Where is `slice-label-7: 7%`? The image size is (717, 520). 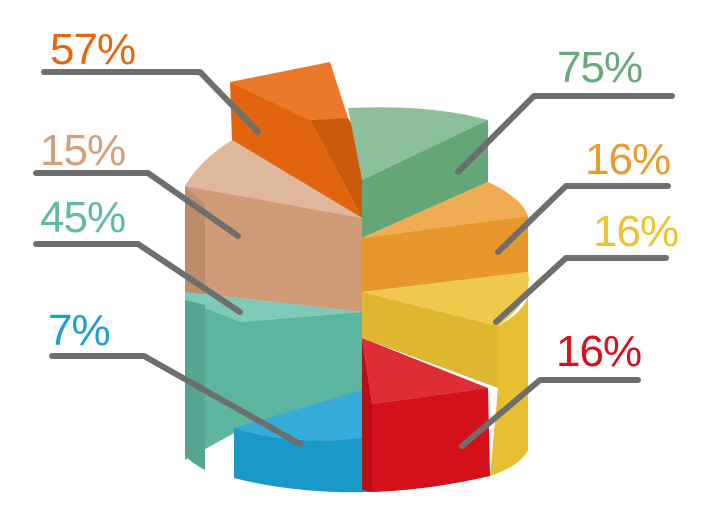 slice-label-7: 7% is located at coordinates (79, 330).